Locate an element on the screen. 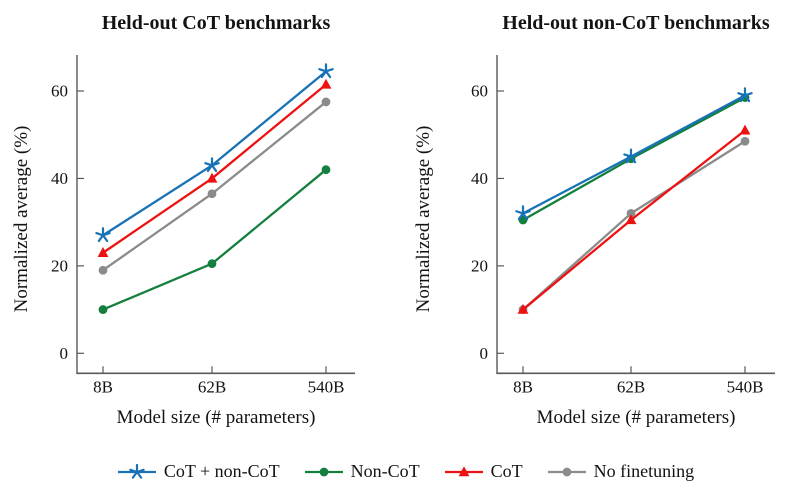  legend-item-cot_plus_noncot: CoT + non-CoT is located at coordinates (198, 471).